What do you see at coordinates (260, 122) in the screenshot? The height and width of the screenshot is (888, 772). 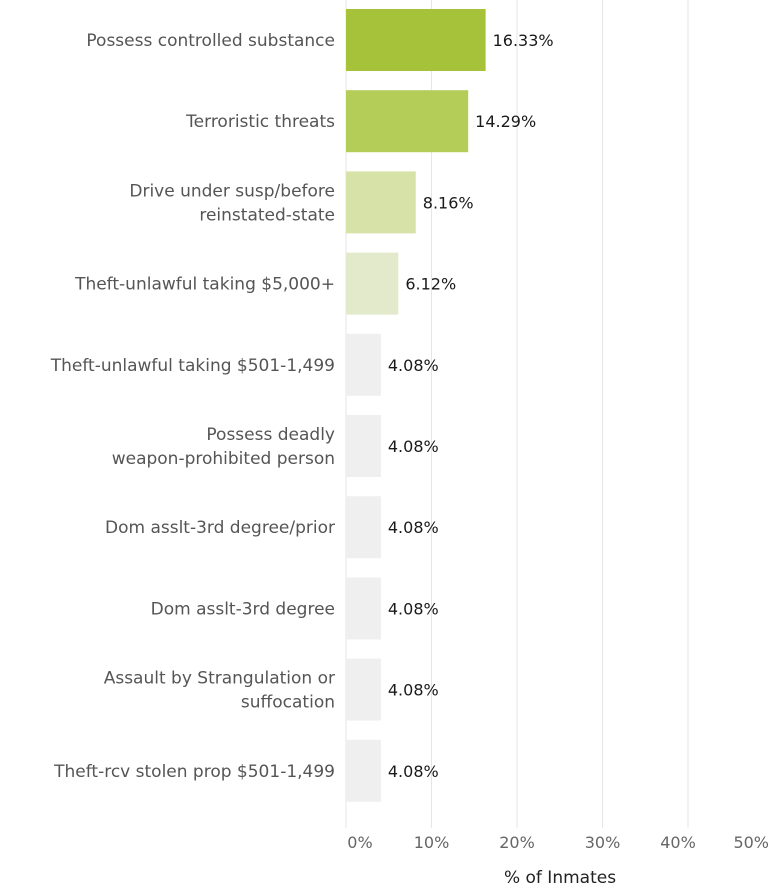 I see `category-label: Terroristic threats` at bounding box center [260, 122].